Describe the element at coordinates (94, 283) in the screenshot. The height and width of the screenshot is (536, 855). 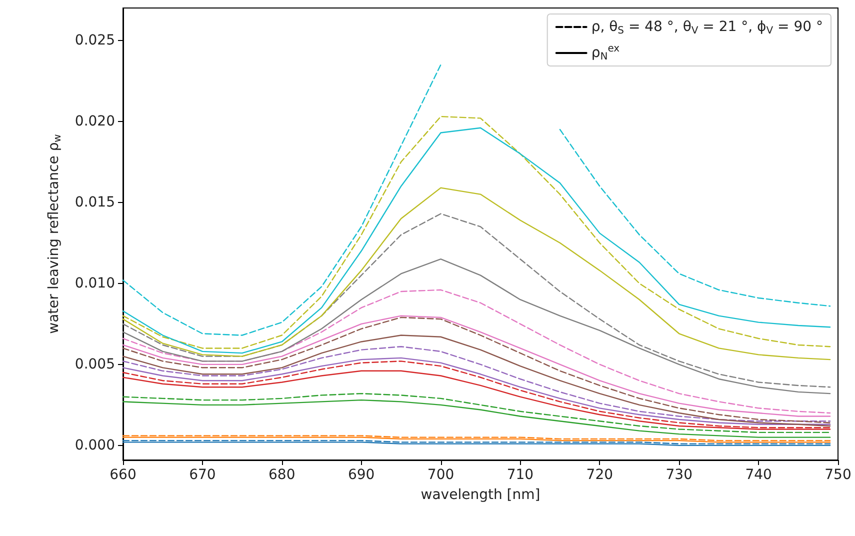
I see `y-tick-label: 0.010` at that location.